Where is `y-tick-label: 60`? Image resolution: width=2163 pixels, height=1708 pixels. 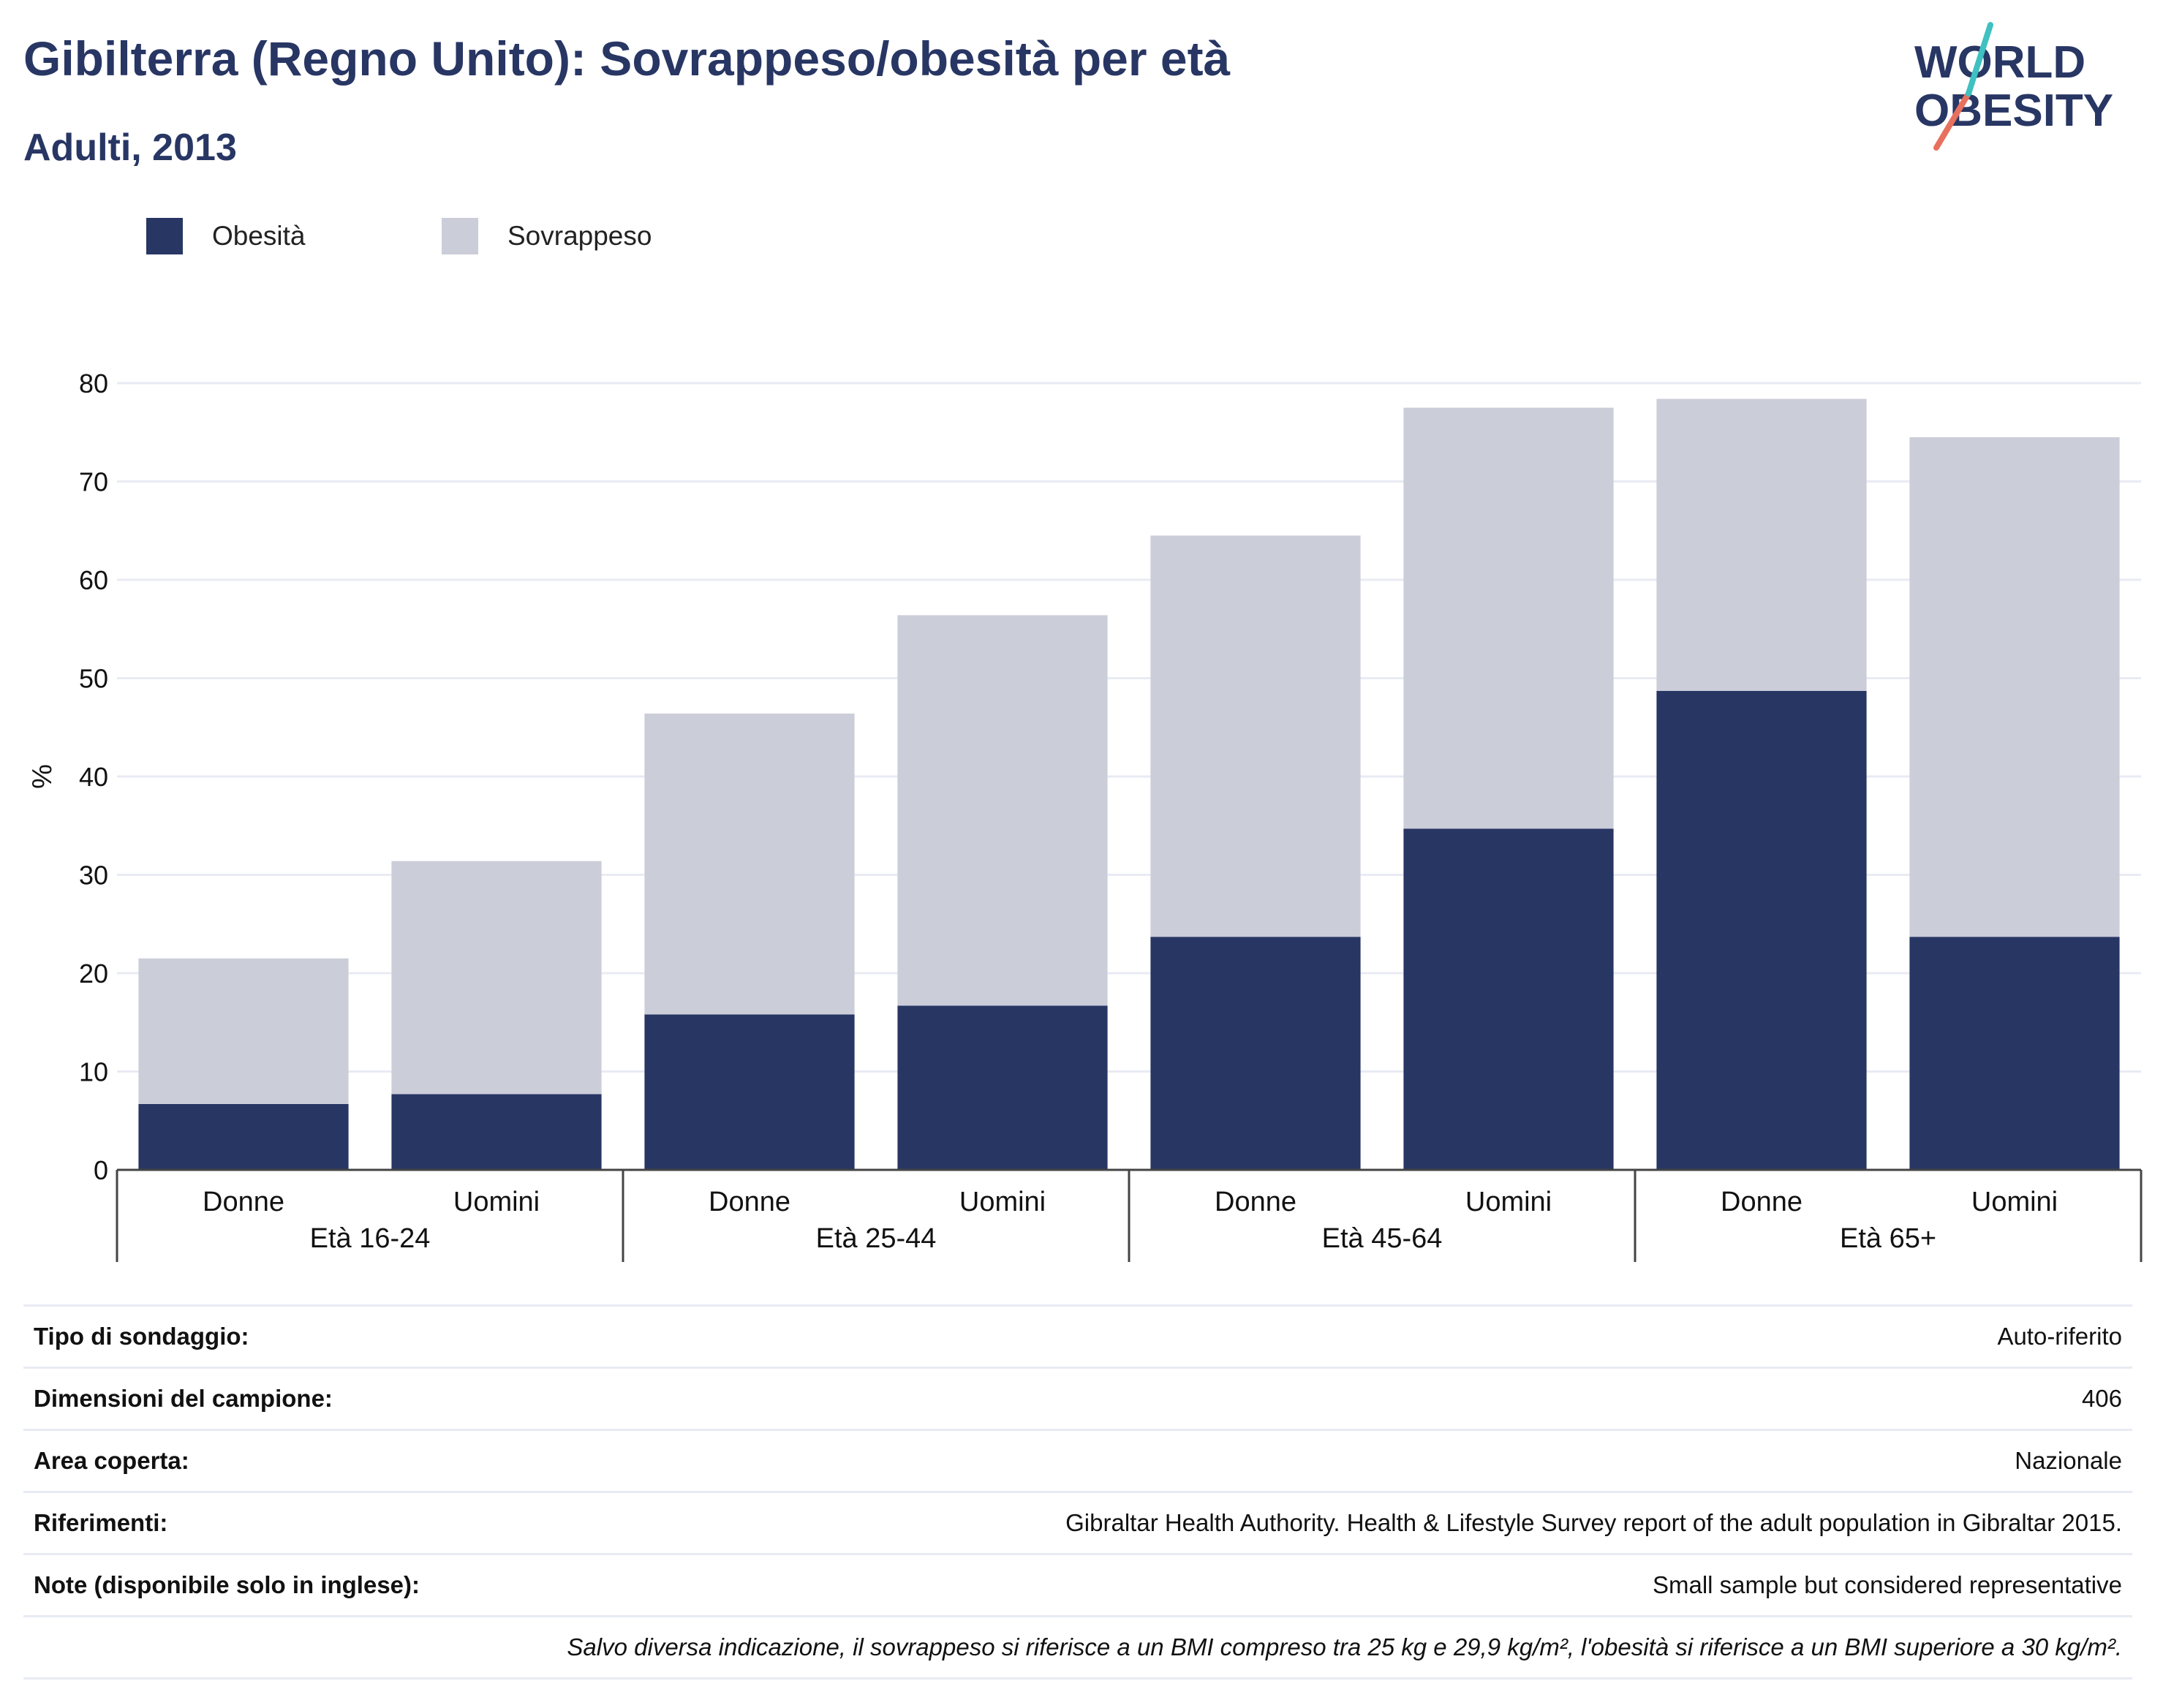 y-tick-label: 60 is located at coordinates (94, 580).